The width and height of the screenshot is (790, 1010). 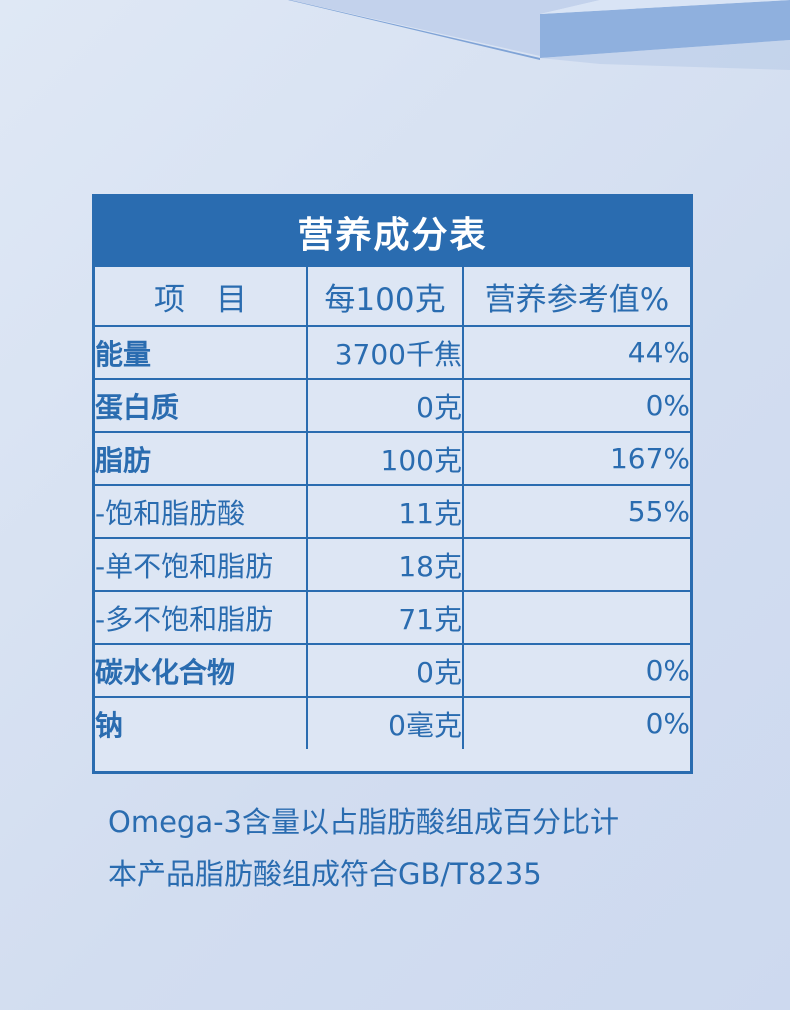 I want to click on per-100g-value: 3700千焦, so click(x=385, y=352).